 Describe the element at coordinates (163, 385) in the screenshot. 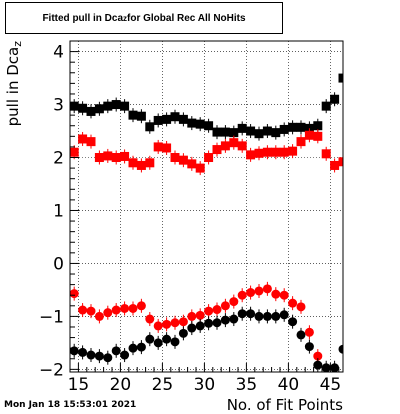

I see `x-tick-label: 25` at that location.